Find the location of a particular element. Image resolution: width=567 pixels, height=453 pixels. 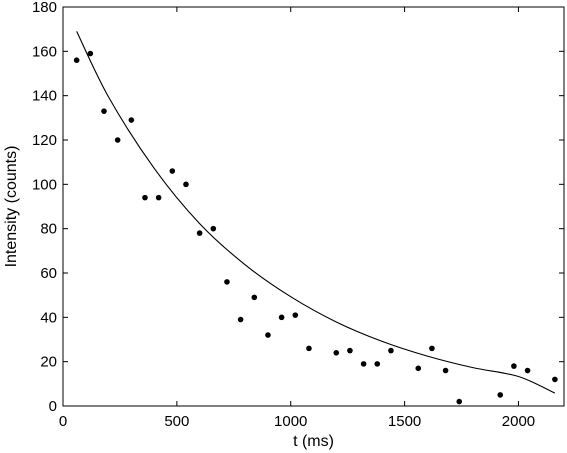

y-tick-label: 100 is located at coordinates (44, 184).